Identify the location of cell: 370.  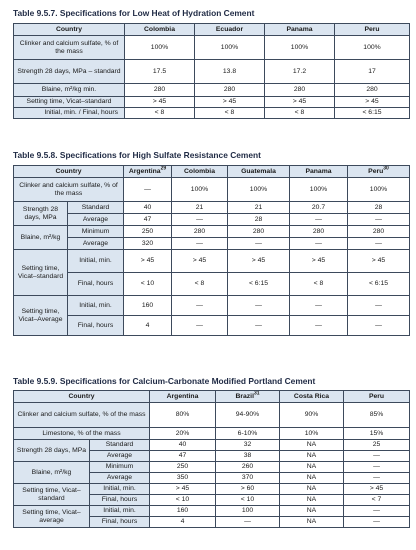
(247, 478).